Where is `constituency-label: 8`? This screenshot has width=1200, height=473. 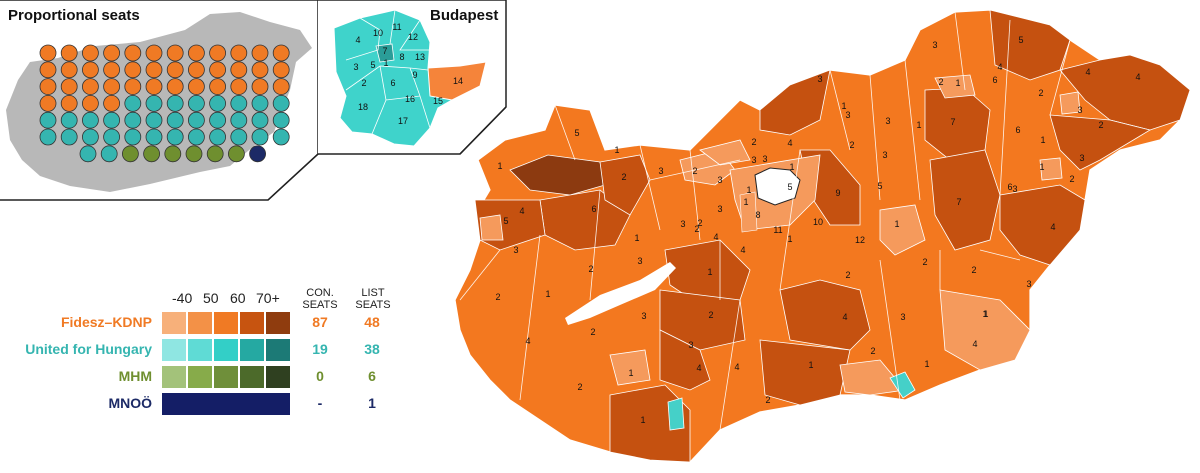
constituency-label: 8 is located at coordinates (757, 215).